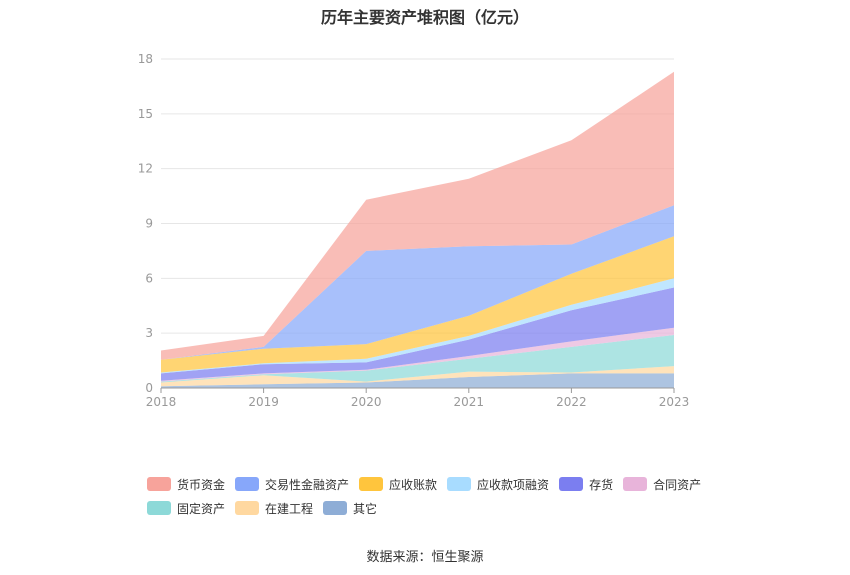 This screenshot has width=850, height=575. Describe the element at coordinates (425, 557) in the screenshot. I see `source-note: 数据来源：恒生聚源` at that location.